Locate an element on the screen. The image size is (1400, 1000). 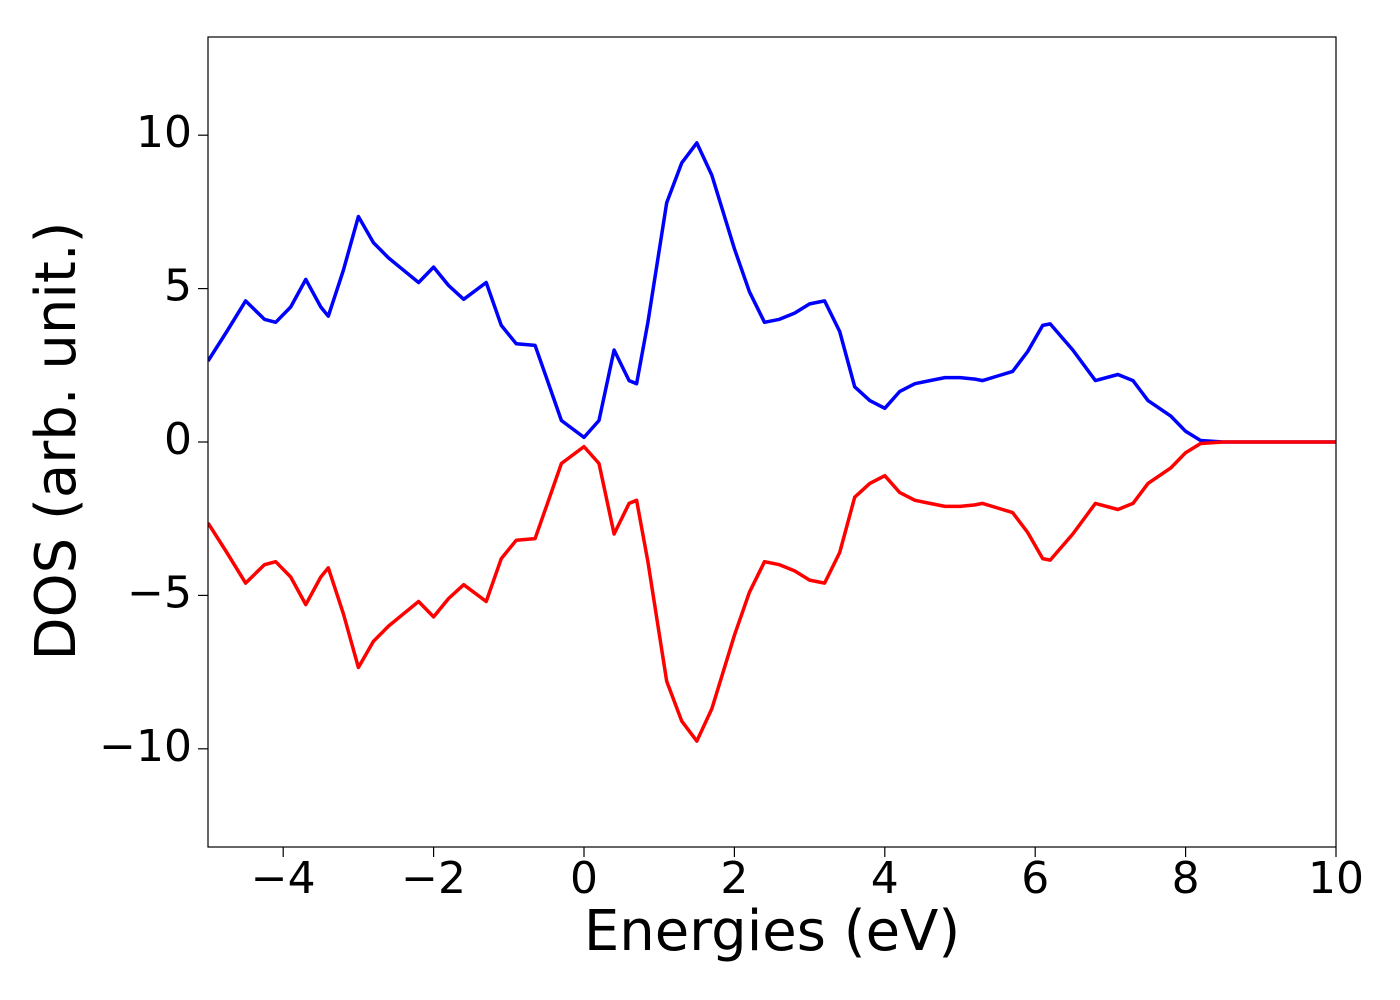
x-axis-label: Energies (eV) is located at coordinates (772, 931).